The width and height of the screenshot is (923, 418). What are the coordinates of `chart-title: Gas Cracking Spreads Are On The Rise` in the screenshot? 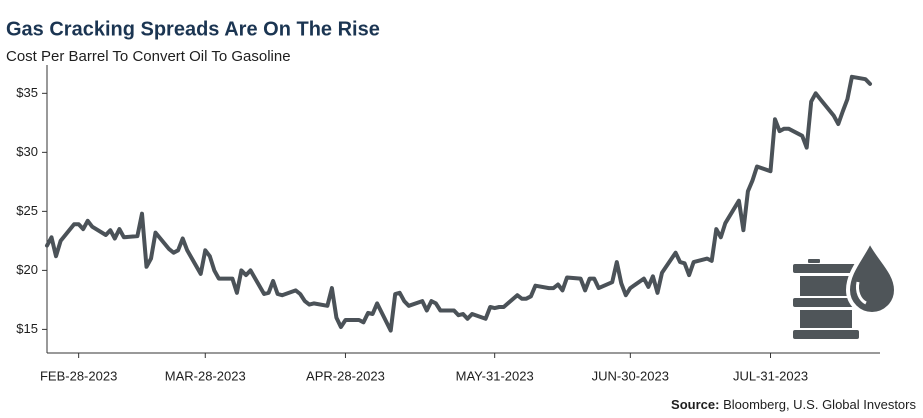 It's located at (193, 29).